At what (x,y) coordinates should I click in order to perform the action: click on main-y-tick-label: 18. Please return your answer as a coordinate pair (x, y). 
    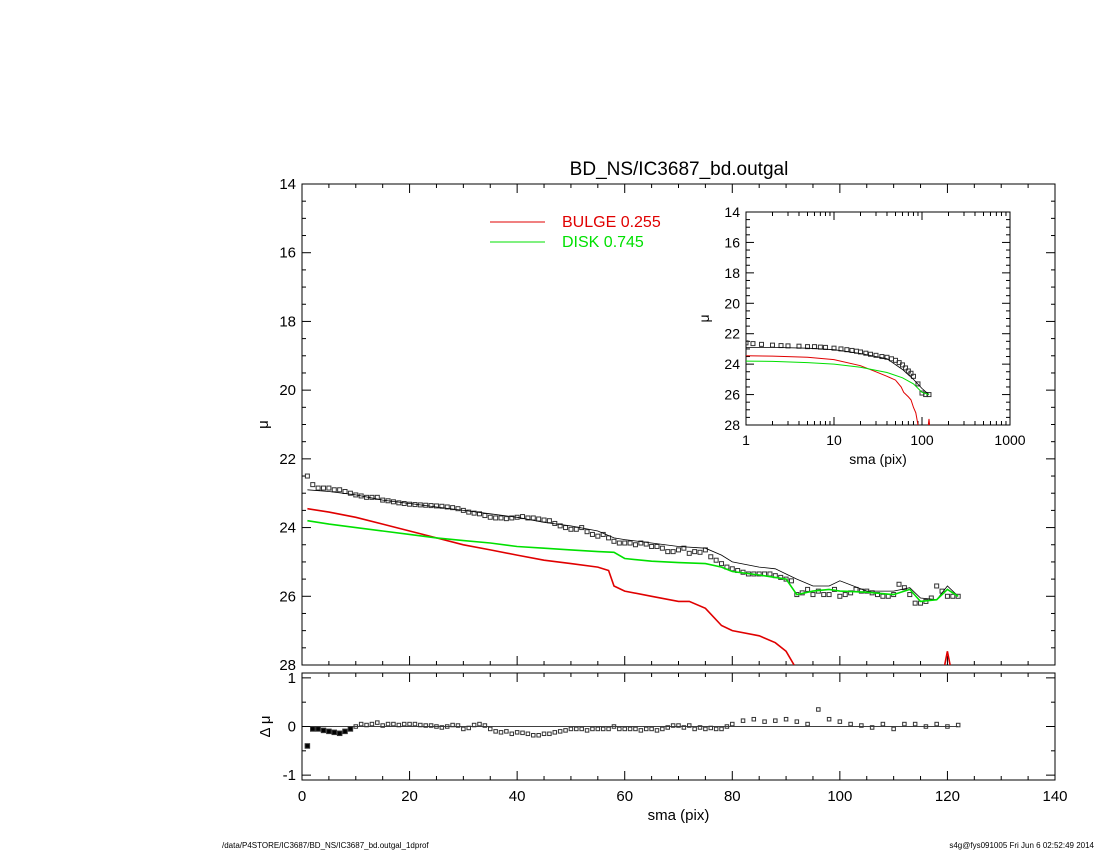
    Looking at the image, I should click on (287, 321).